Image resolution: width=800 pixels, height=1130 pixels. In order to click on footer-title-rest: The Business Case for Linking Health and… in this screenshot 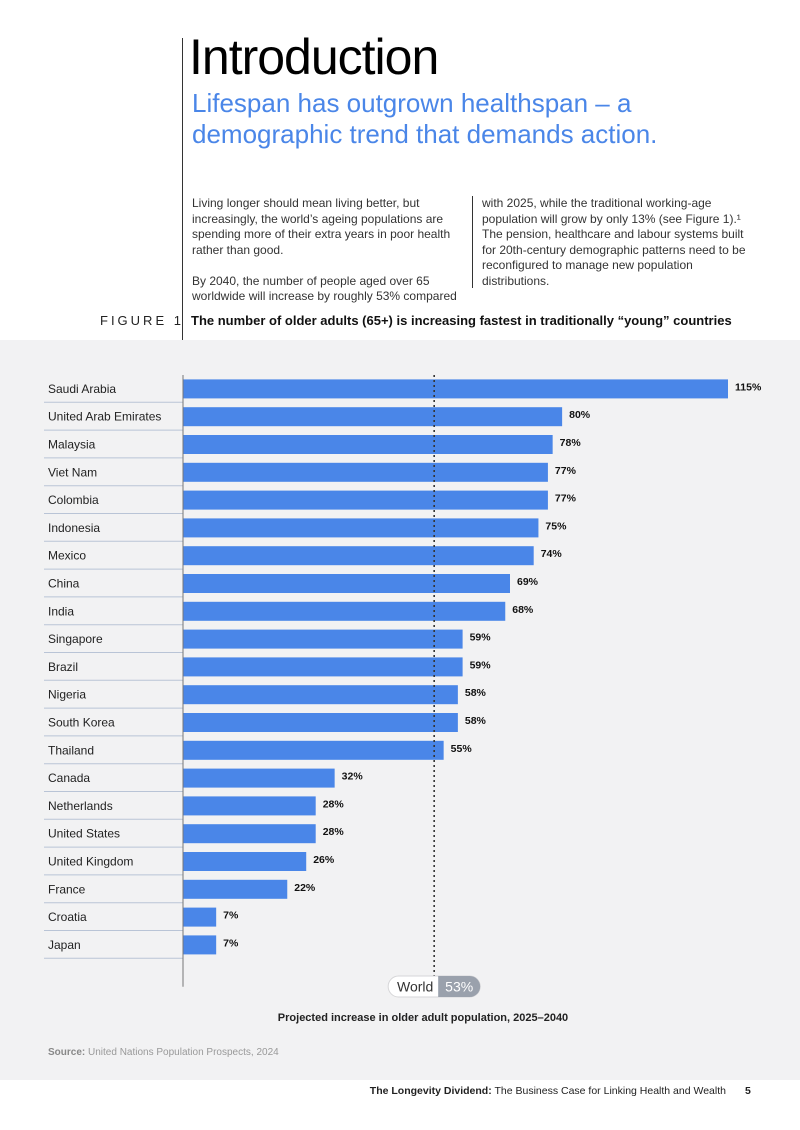, I will do `click(610, 1091)`.